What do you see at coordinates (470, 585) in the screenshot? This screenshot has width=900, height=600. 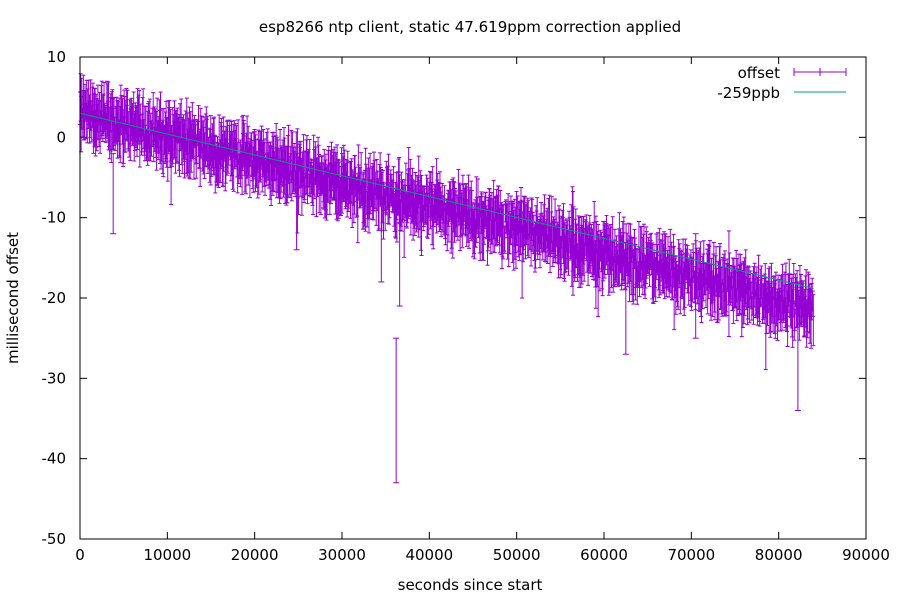 I see `x-axis-label: seconds since start` at bounding box center [470, 585].